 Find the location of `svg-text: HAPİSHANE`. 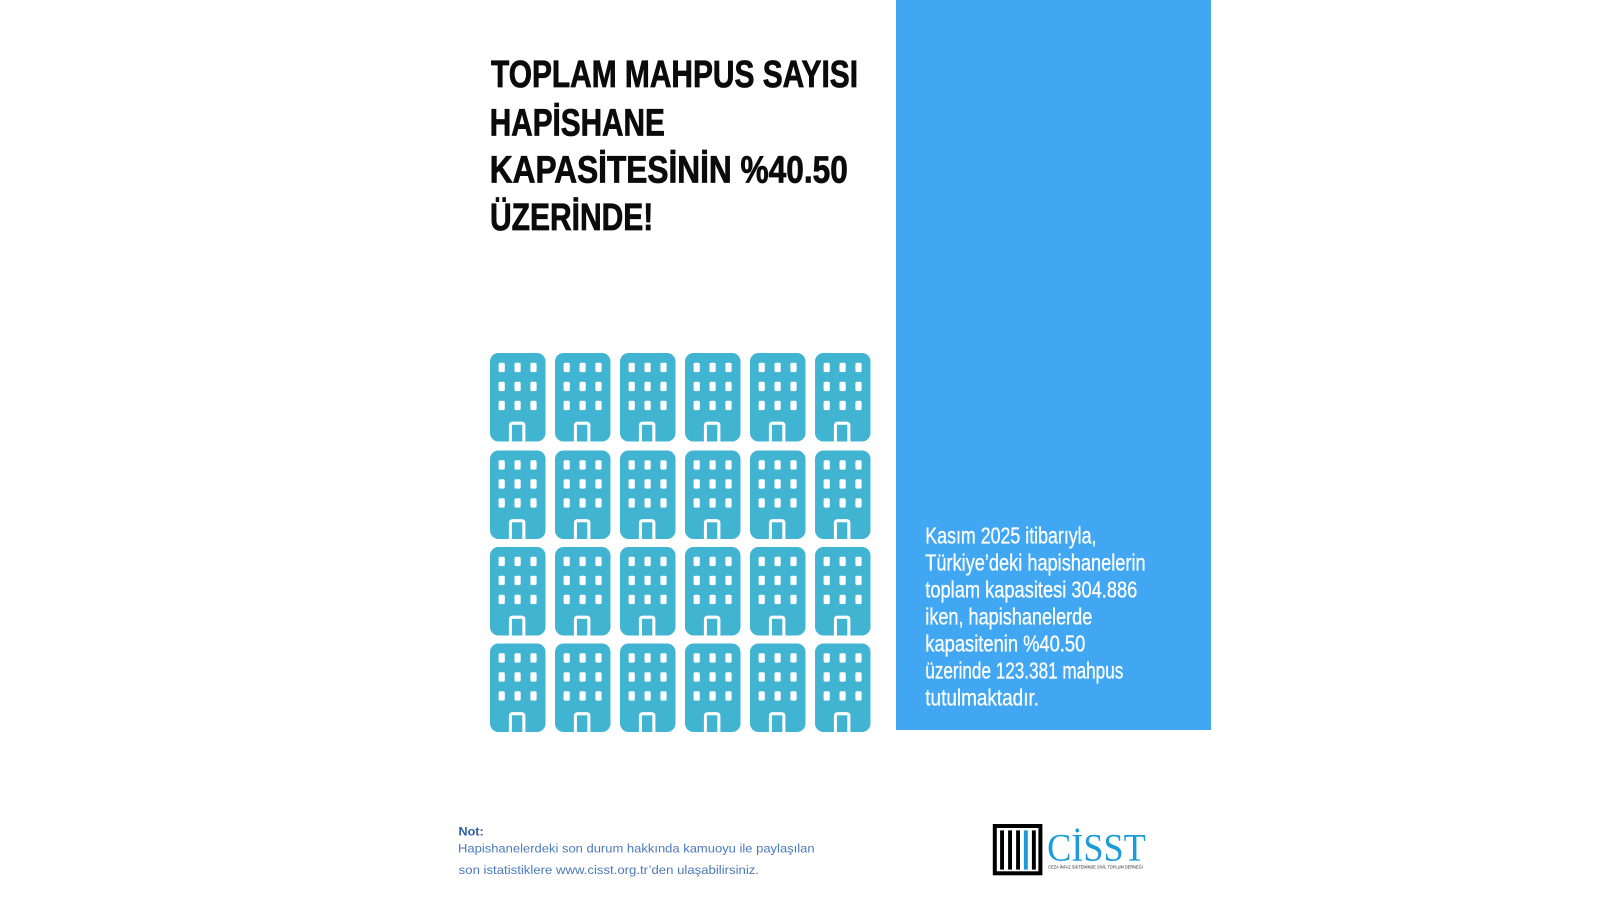

svg-text: HAPİSHANE is located at coordinates (577, 122).